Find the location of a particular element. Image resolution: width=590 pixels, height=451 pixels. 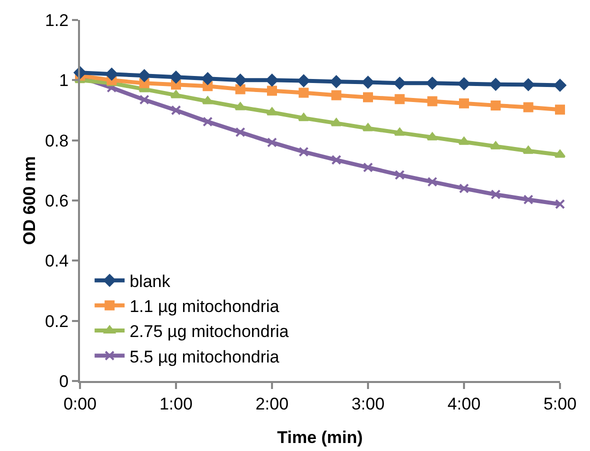

y-axis-title: OD 600 nm is located at coordinates (29, 200).